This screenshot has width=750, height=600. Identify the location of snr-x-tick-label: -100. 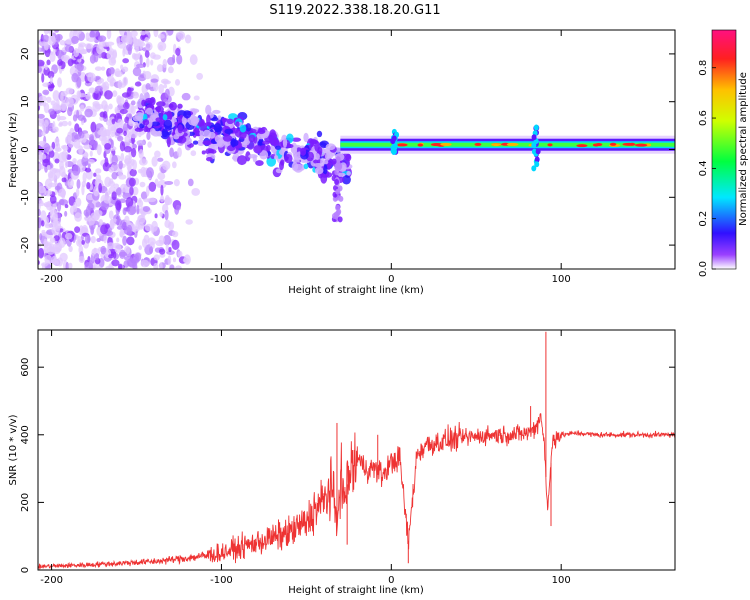
(221, 580).